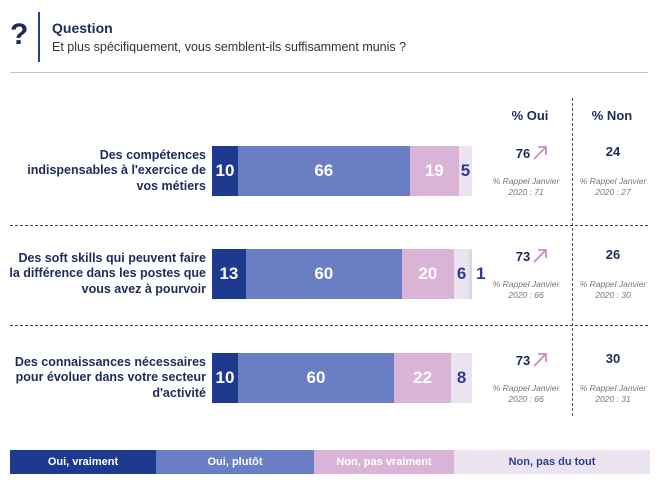  Describe the element at coordinates (613, 289) in the screenshot. I see `non-rappel: % Rappel Janvier 2020 : 30` at that location.